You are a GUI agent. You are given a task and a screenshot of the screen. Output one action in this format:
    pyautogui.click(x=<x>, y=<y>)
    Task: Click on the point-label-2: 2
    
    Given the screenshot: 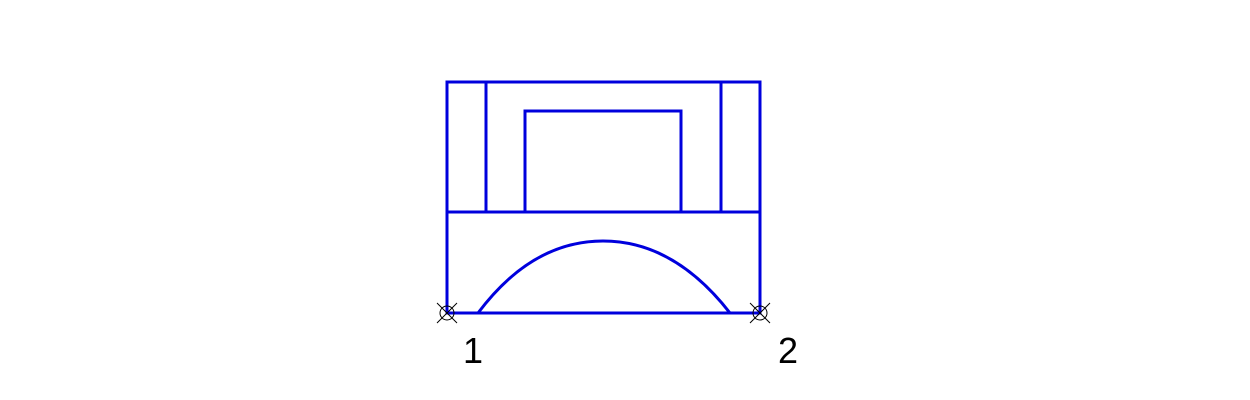 What is the action you would take?
    pyautogui.click(x=788, y=350)
    